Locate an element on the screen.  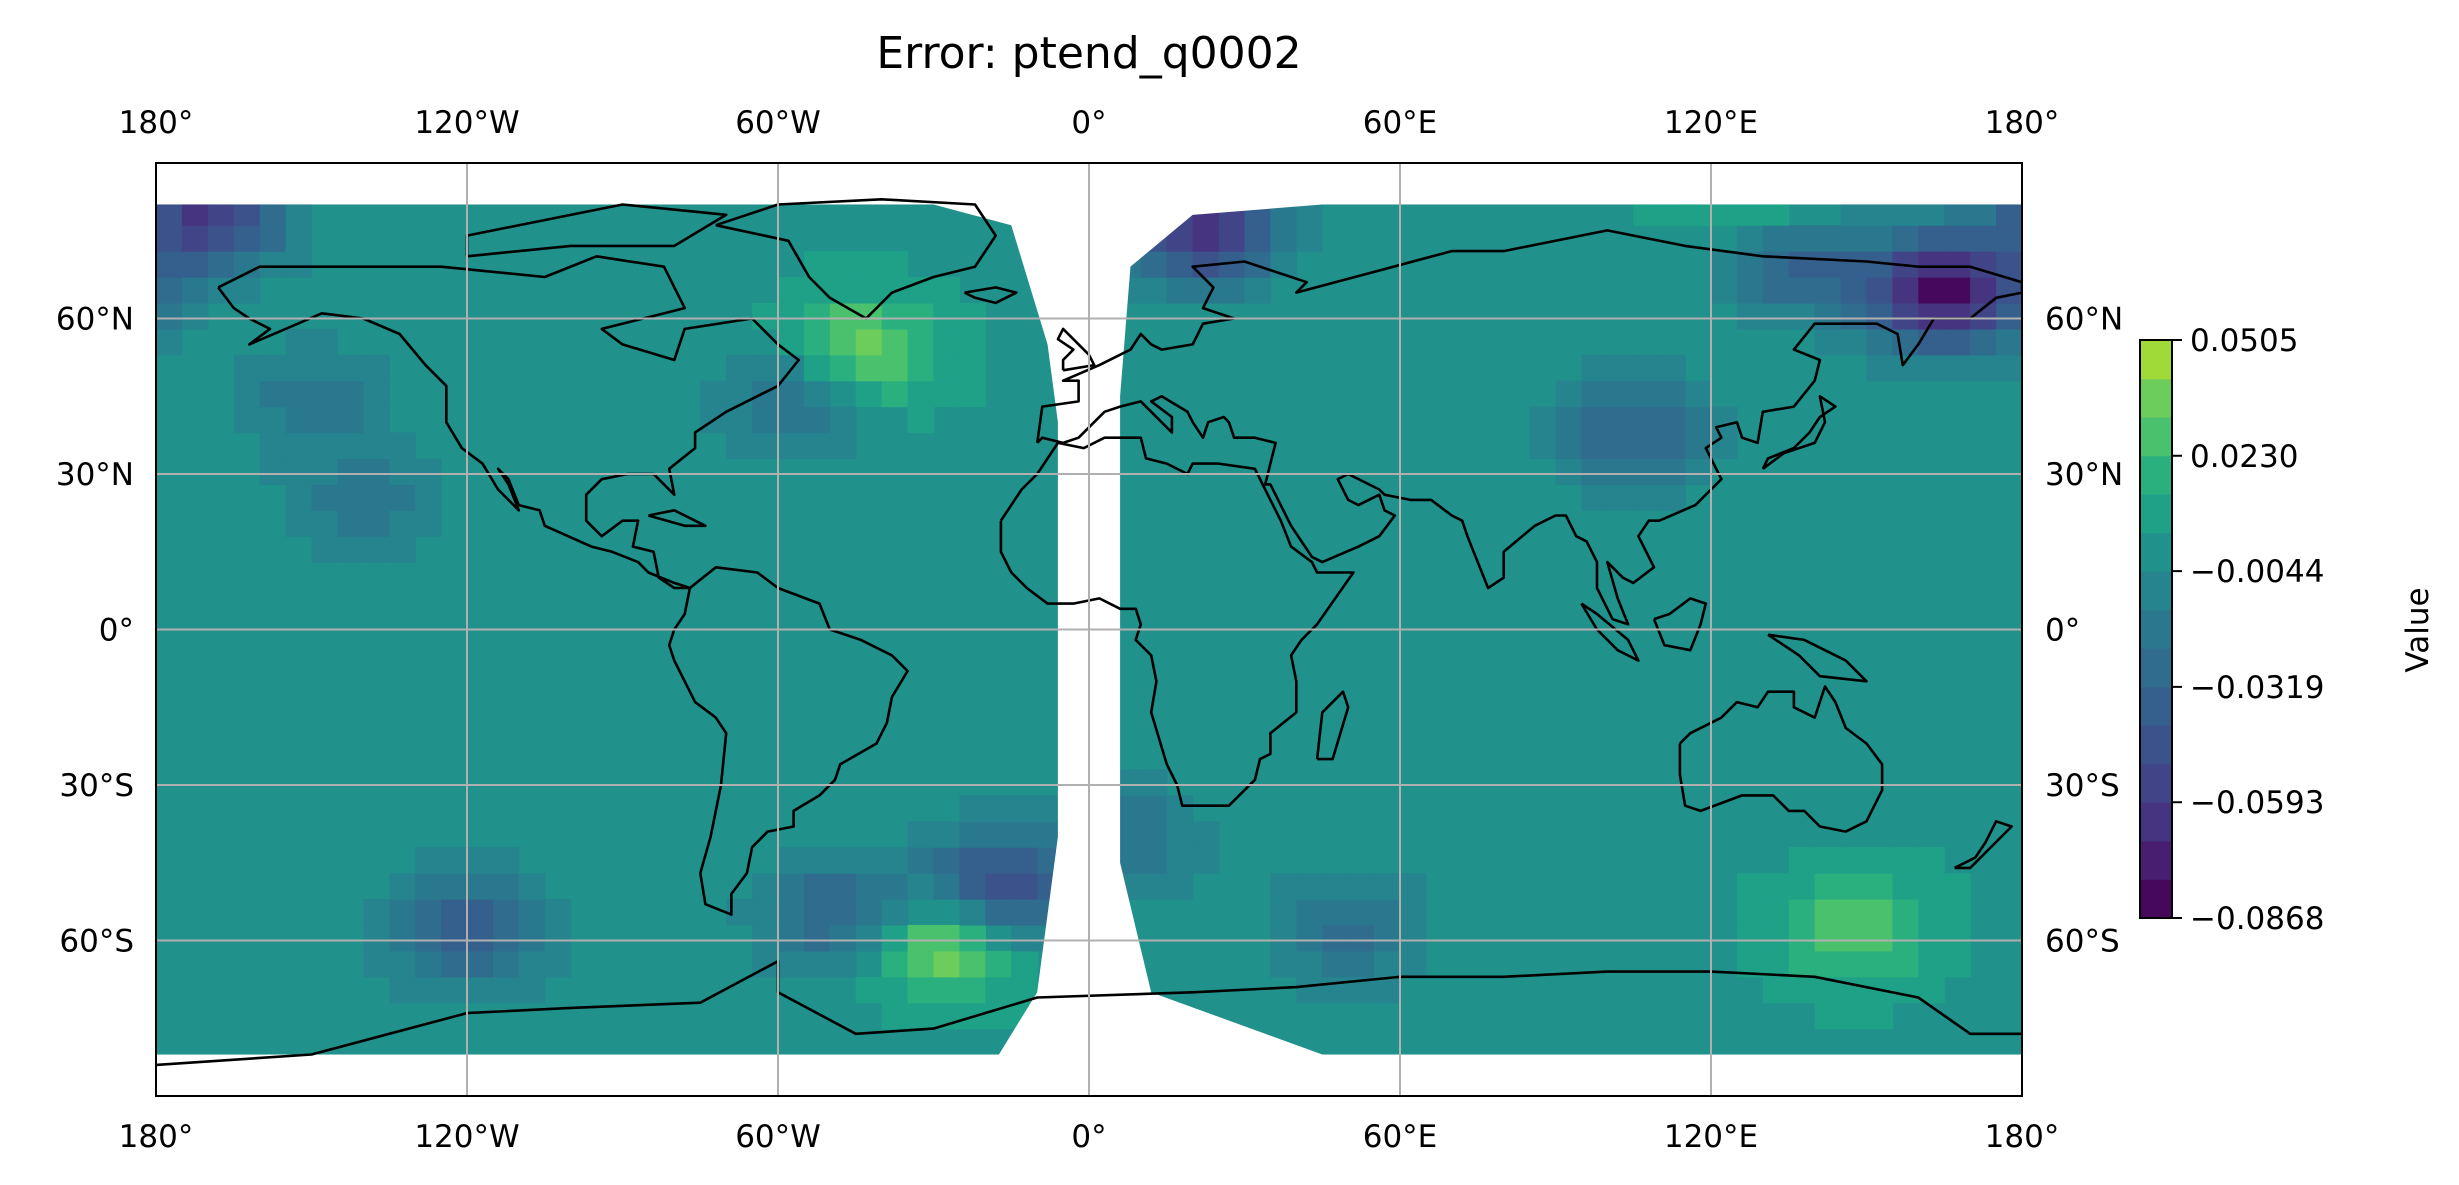
antarctica-coastline is located at coordinates (1089, 1013).